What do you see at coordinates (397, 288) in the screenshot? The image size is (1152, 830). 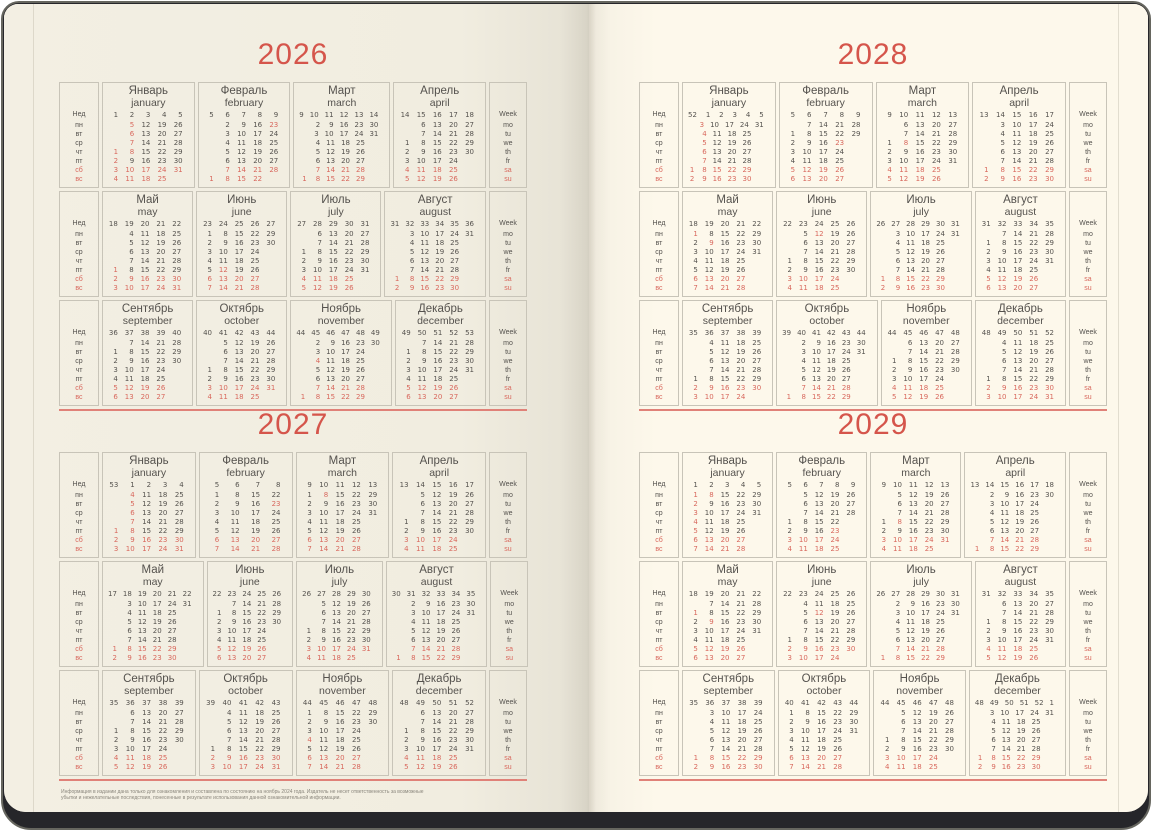 I see `date-cell: 2` at bounding box center [397, 288].